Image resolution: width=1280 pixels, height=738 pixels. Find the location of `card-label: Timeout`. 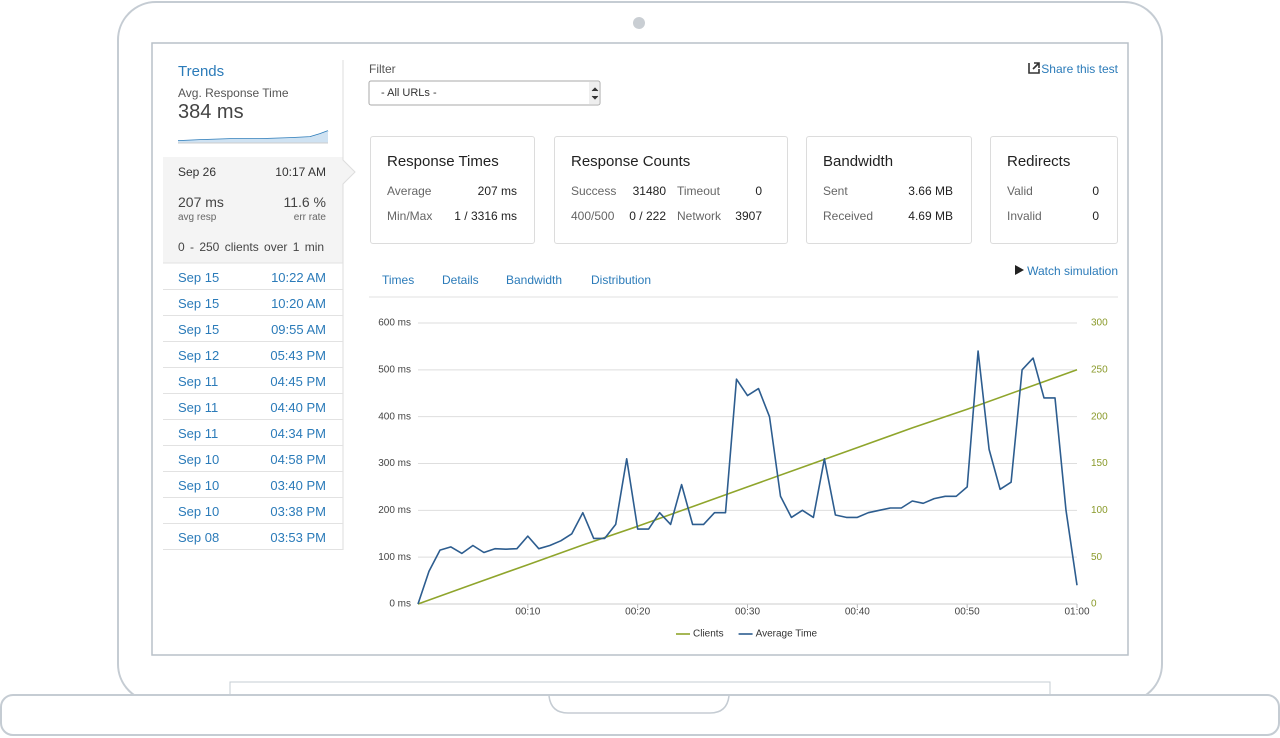

card-label: Timeout is located at coordinates (698, 191).